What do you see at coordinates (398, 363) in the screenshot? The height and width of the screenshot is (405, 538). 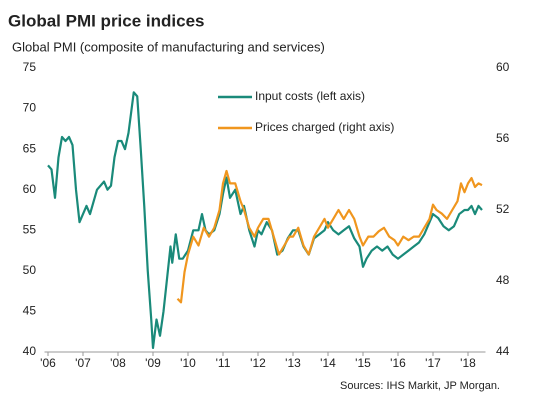 I see `x-tick-label: '16` at bounding box center [398, 363].